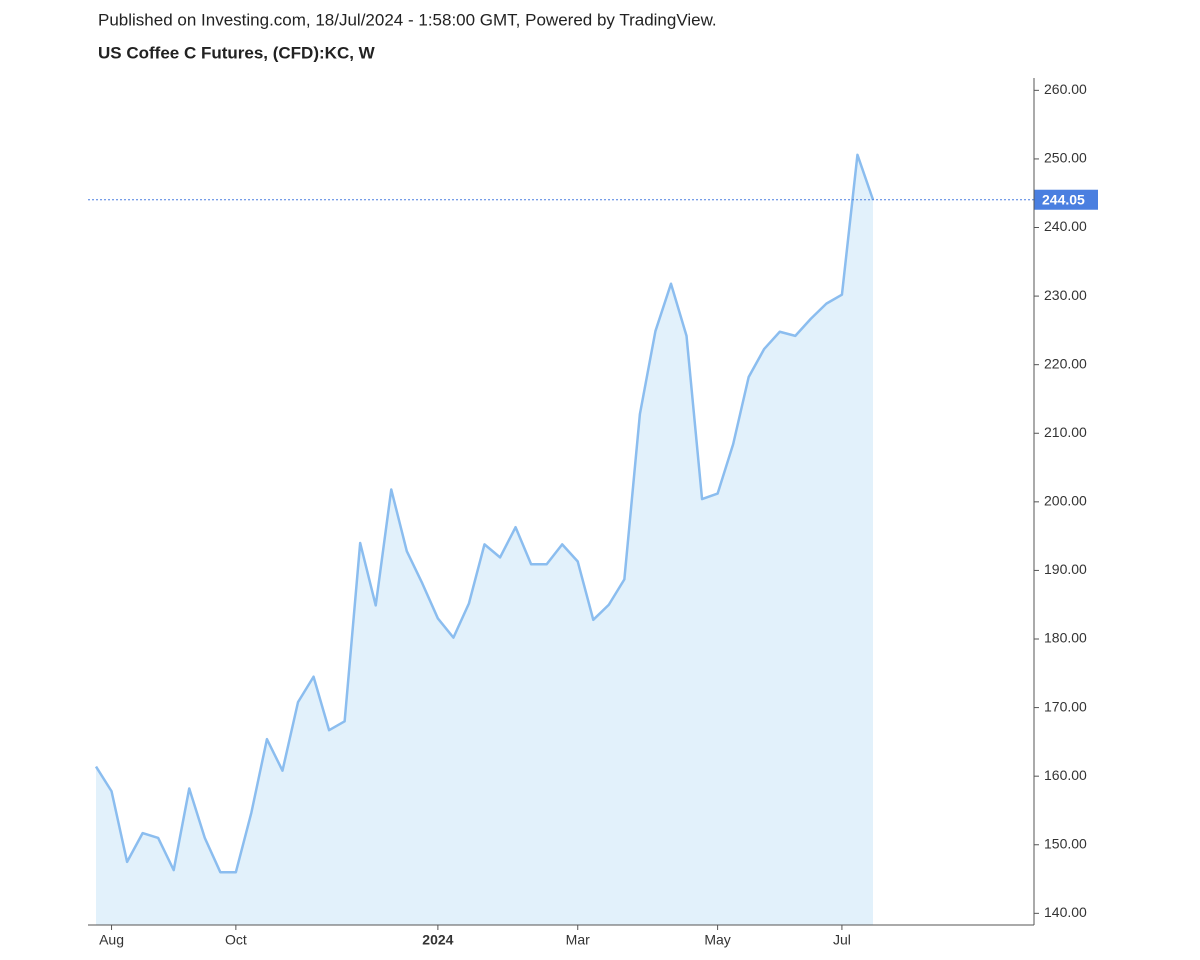 The width and height of the screenshot is (1200, 960). I want to click on last-price-label: 244.05, so click(1063, 199).